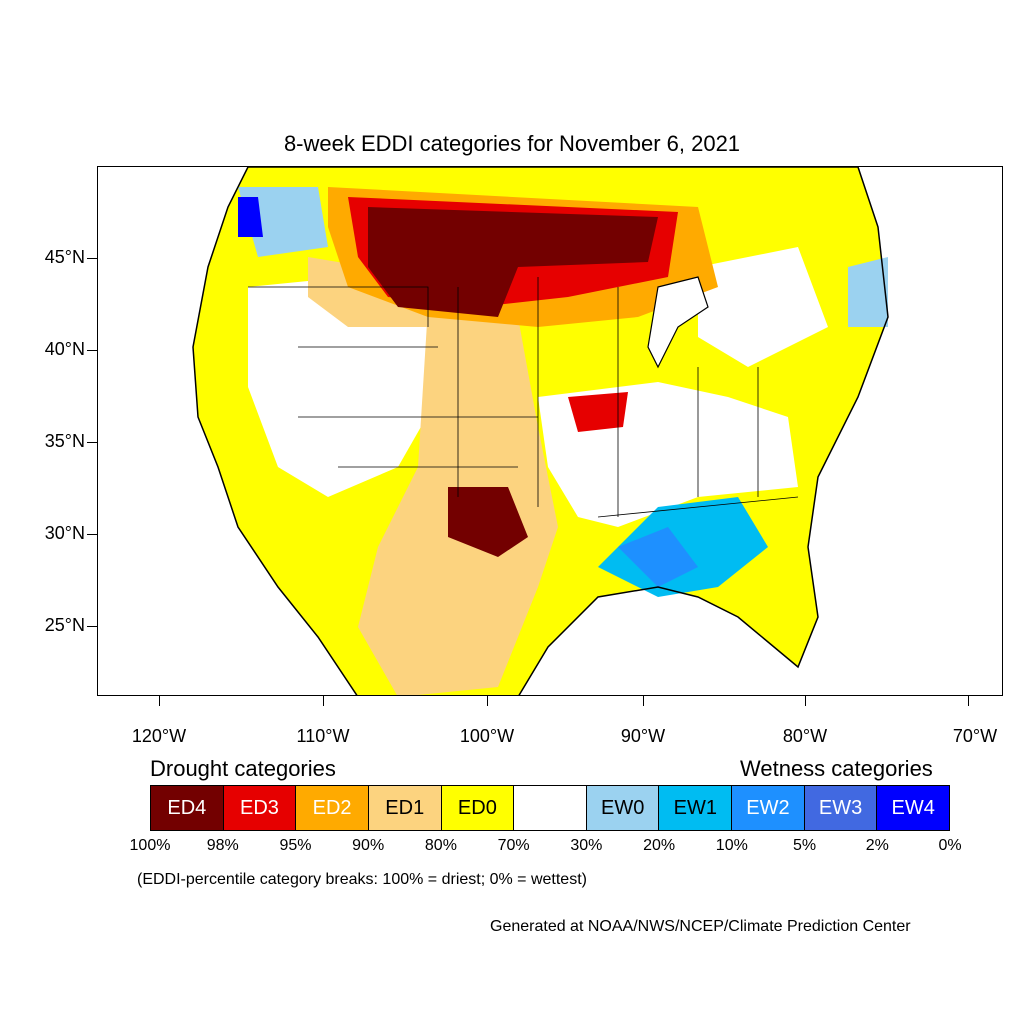 The height and width of the screenshot is (1024, 1024). I want to click on legend-swatch-ed4: ED4, so click(187, 808).